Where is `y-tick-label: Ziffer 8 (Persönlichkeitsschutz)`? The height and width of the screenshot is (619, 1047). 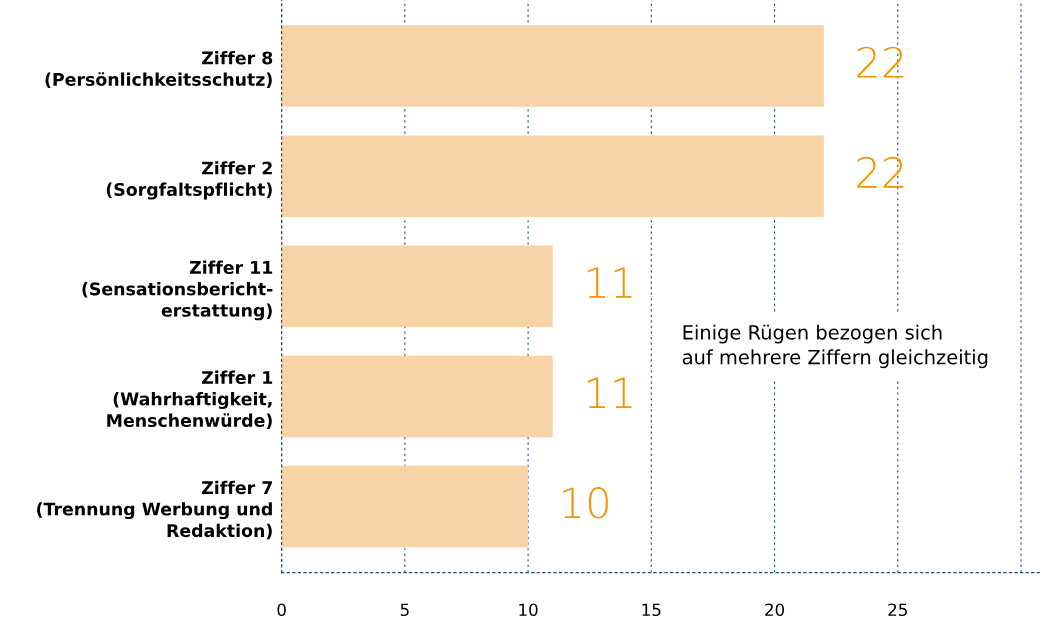
y-tick-label: Ziffer 8 (Persönlichkeitsschutz) is located at coordinates (159, 69).